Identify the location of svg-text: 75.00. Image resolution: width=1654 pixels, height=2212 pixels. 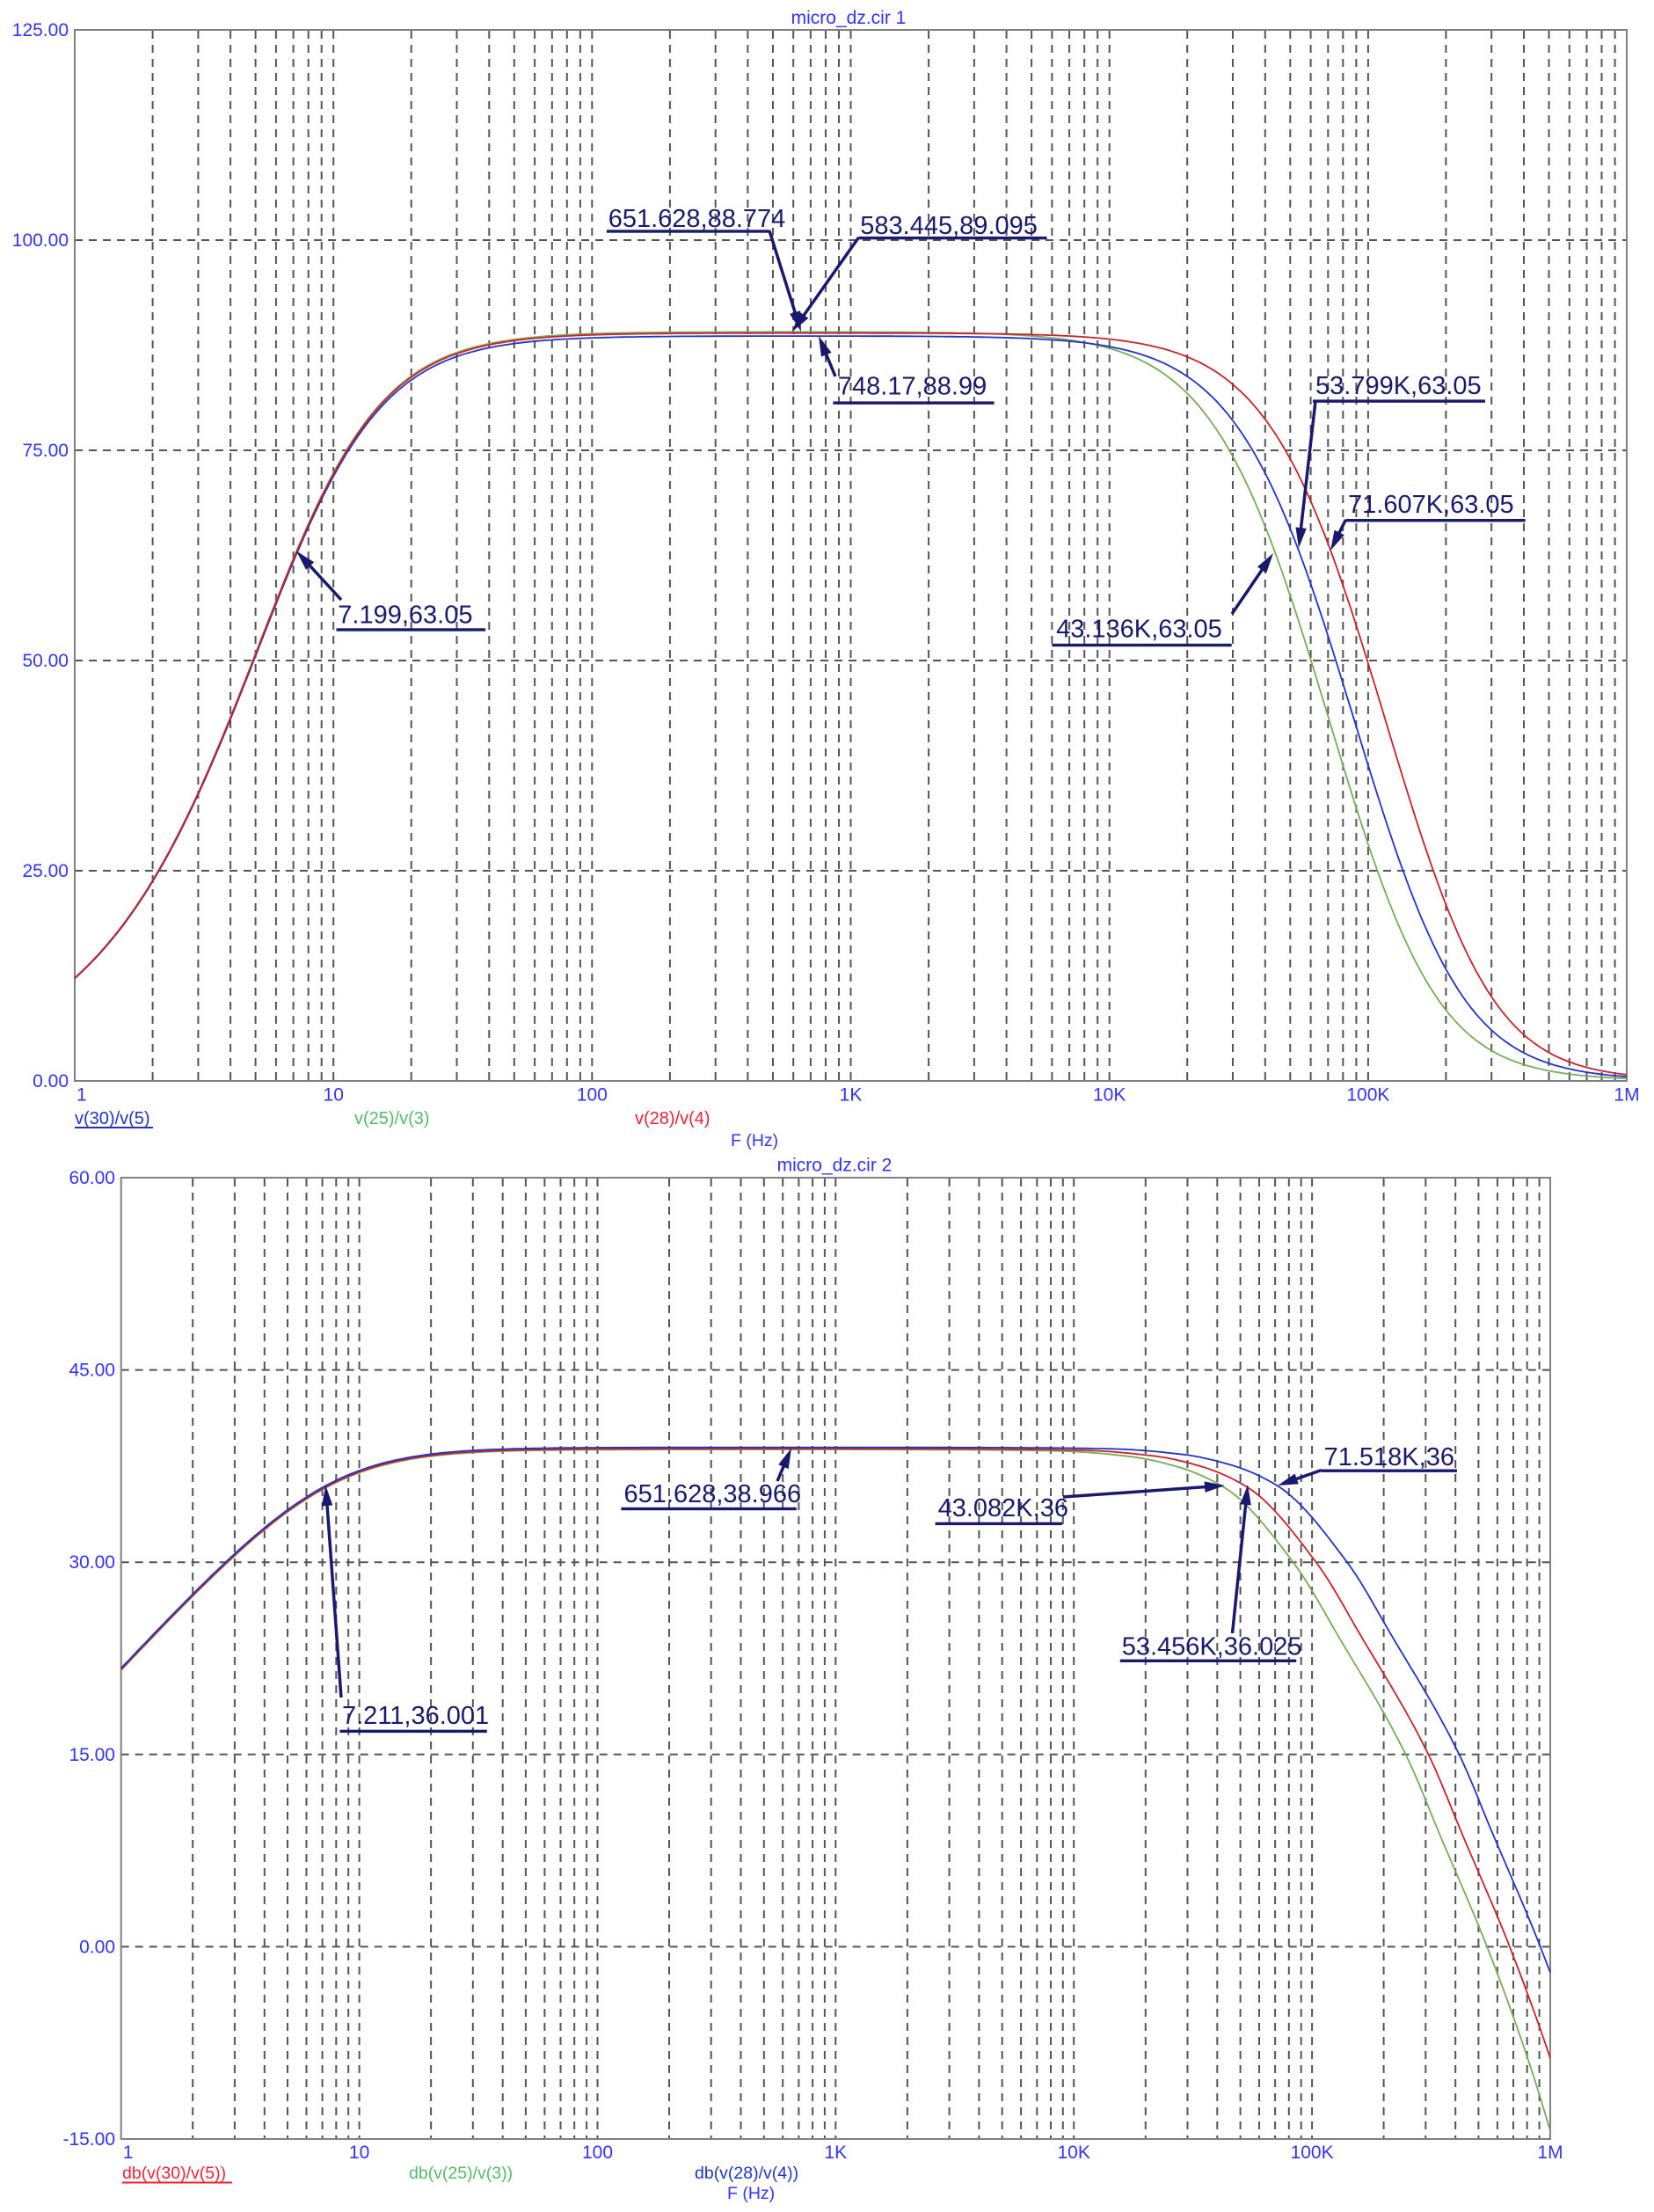
(45, 451).